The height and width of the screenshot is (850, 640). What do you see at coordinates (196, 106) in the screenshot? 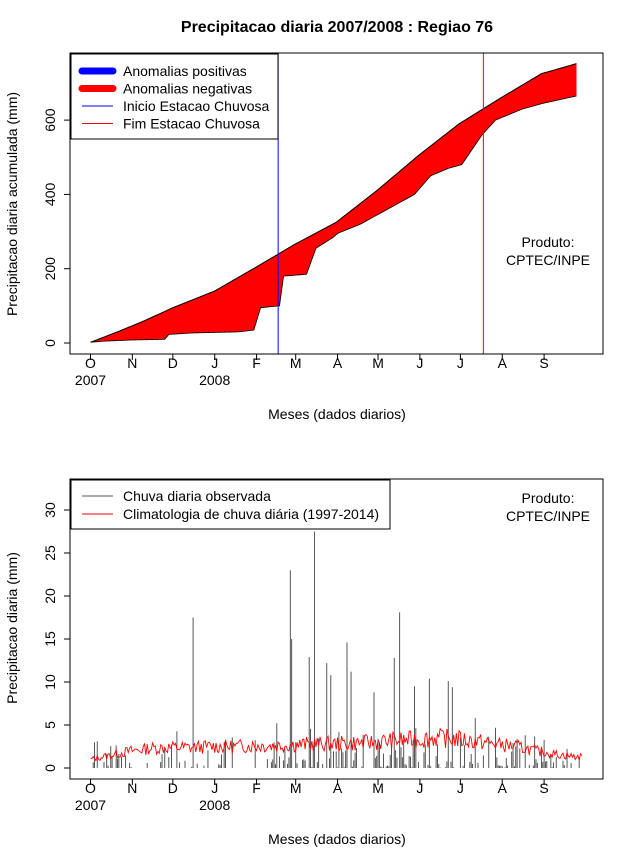
I see `legend-entry-2: Inicio Estacao Chuvosa` at bounding box center [196, 106].